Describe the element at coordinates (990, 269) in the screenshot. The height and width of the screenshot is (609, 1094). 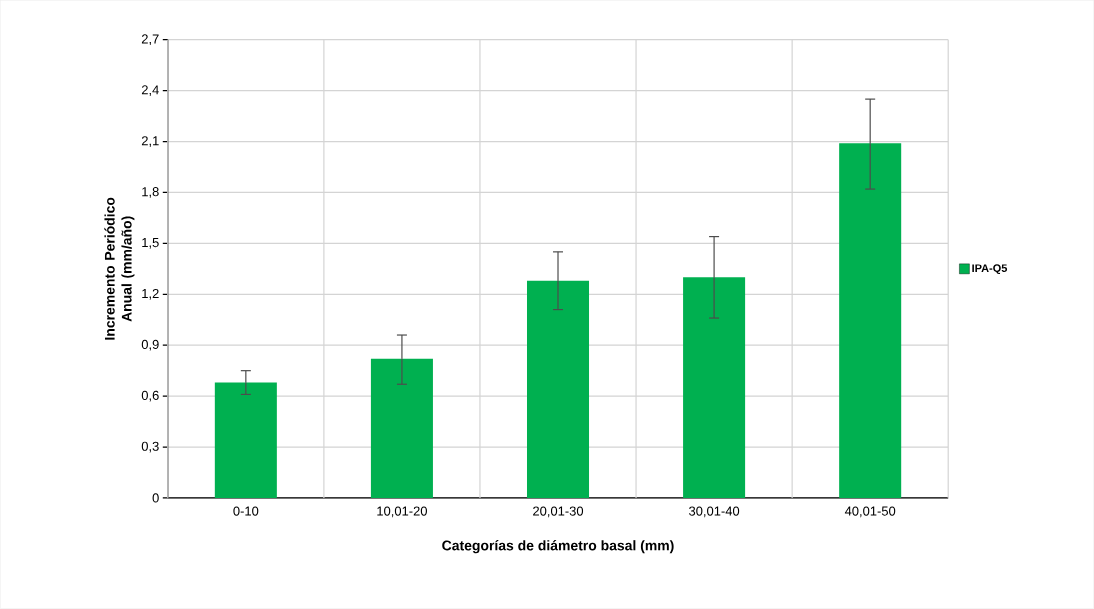
I see `legend-label: IPA-Q5` at that location.